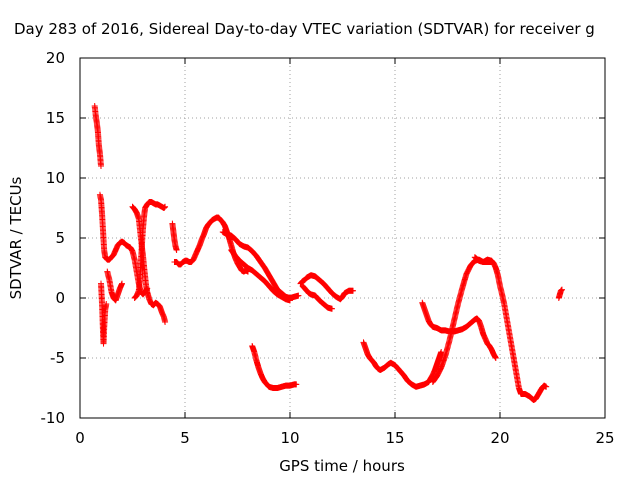 The image size is (640, 480). What do you see at coordinates (499, 438) in the screenshot?
I see `x-tick-label: 20` at bounding box center [499, 438].